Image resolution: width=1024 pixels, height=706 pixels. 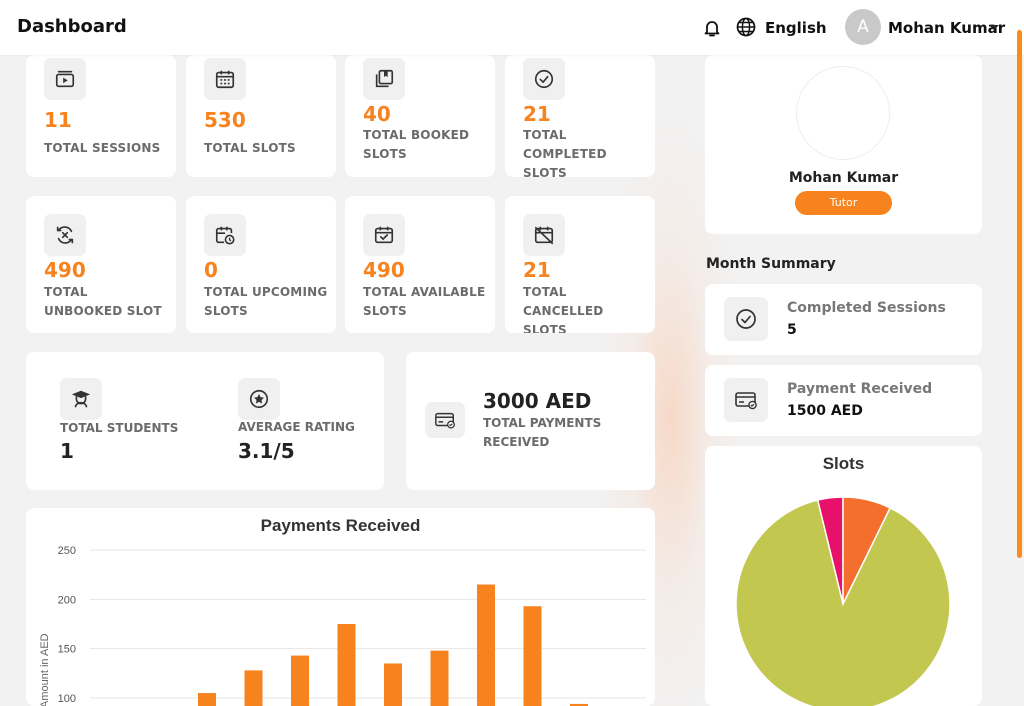 What do you see at coordinates (843, 400) in the screenshot?
I see `payment-received-card: Payment Received 1500 AED` at bounding box center [843, 400].